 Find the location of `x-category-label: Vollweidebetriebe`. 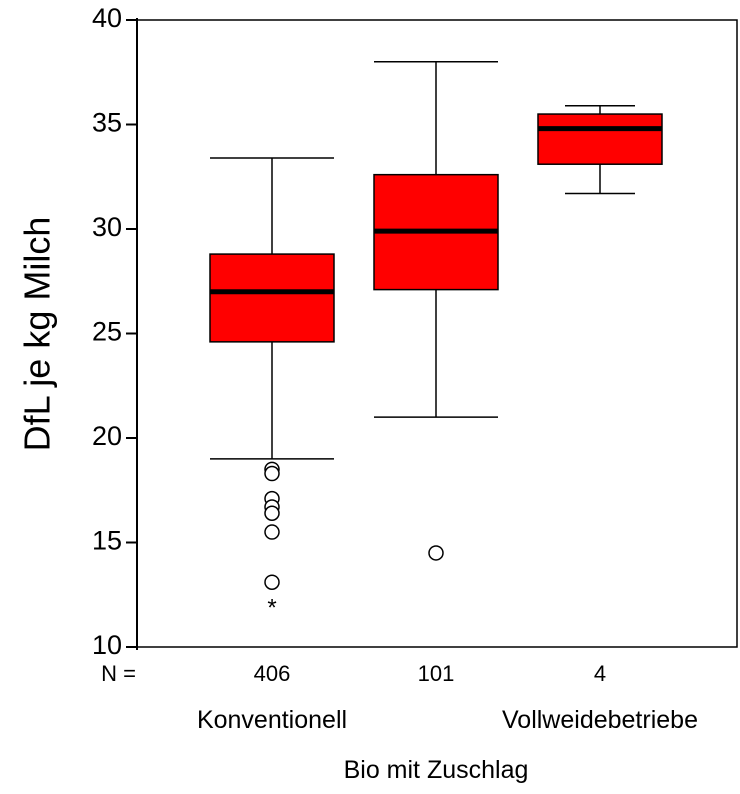

x-category-label: Vollweidebetriebe is located at coordinates (600, 720).